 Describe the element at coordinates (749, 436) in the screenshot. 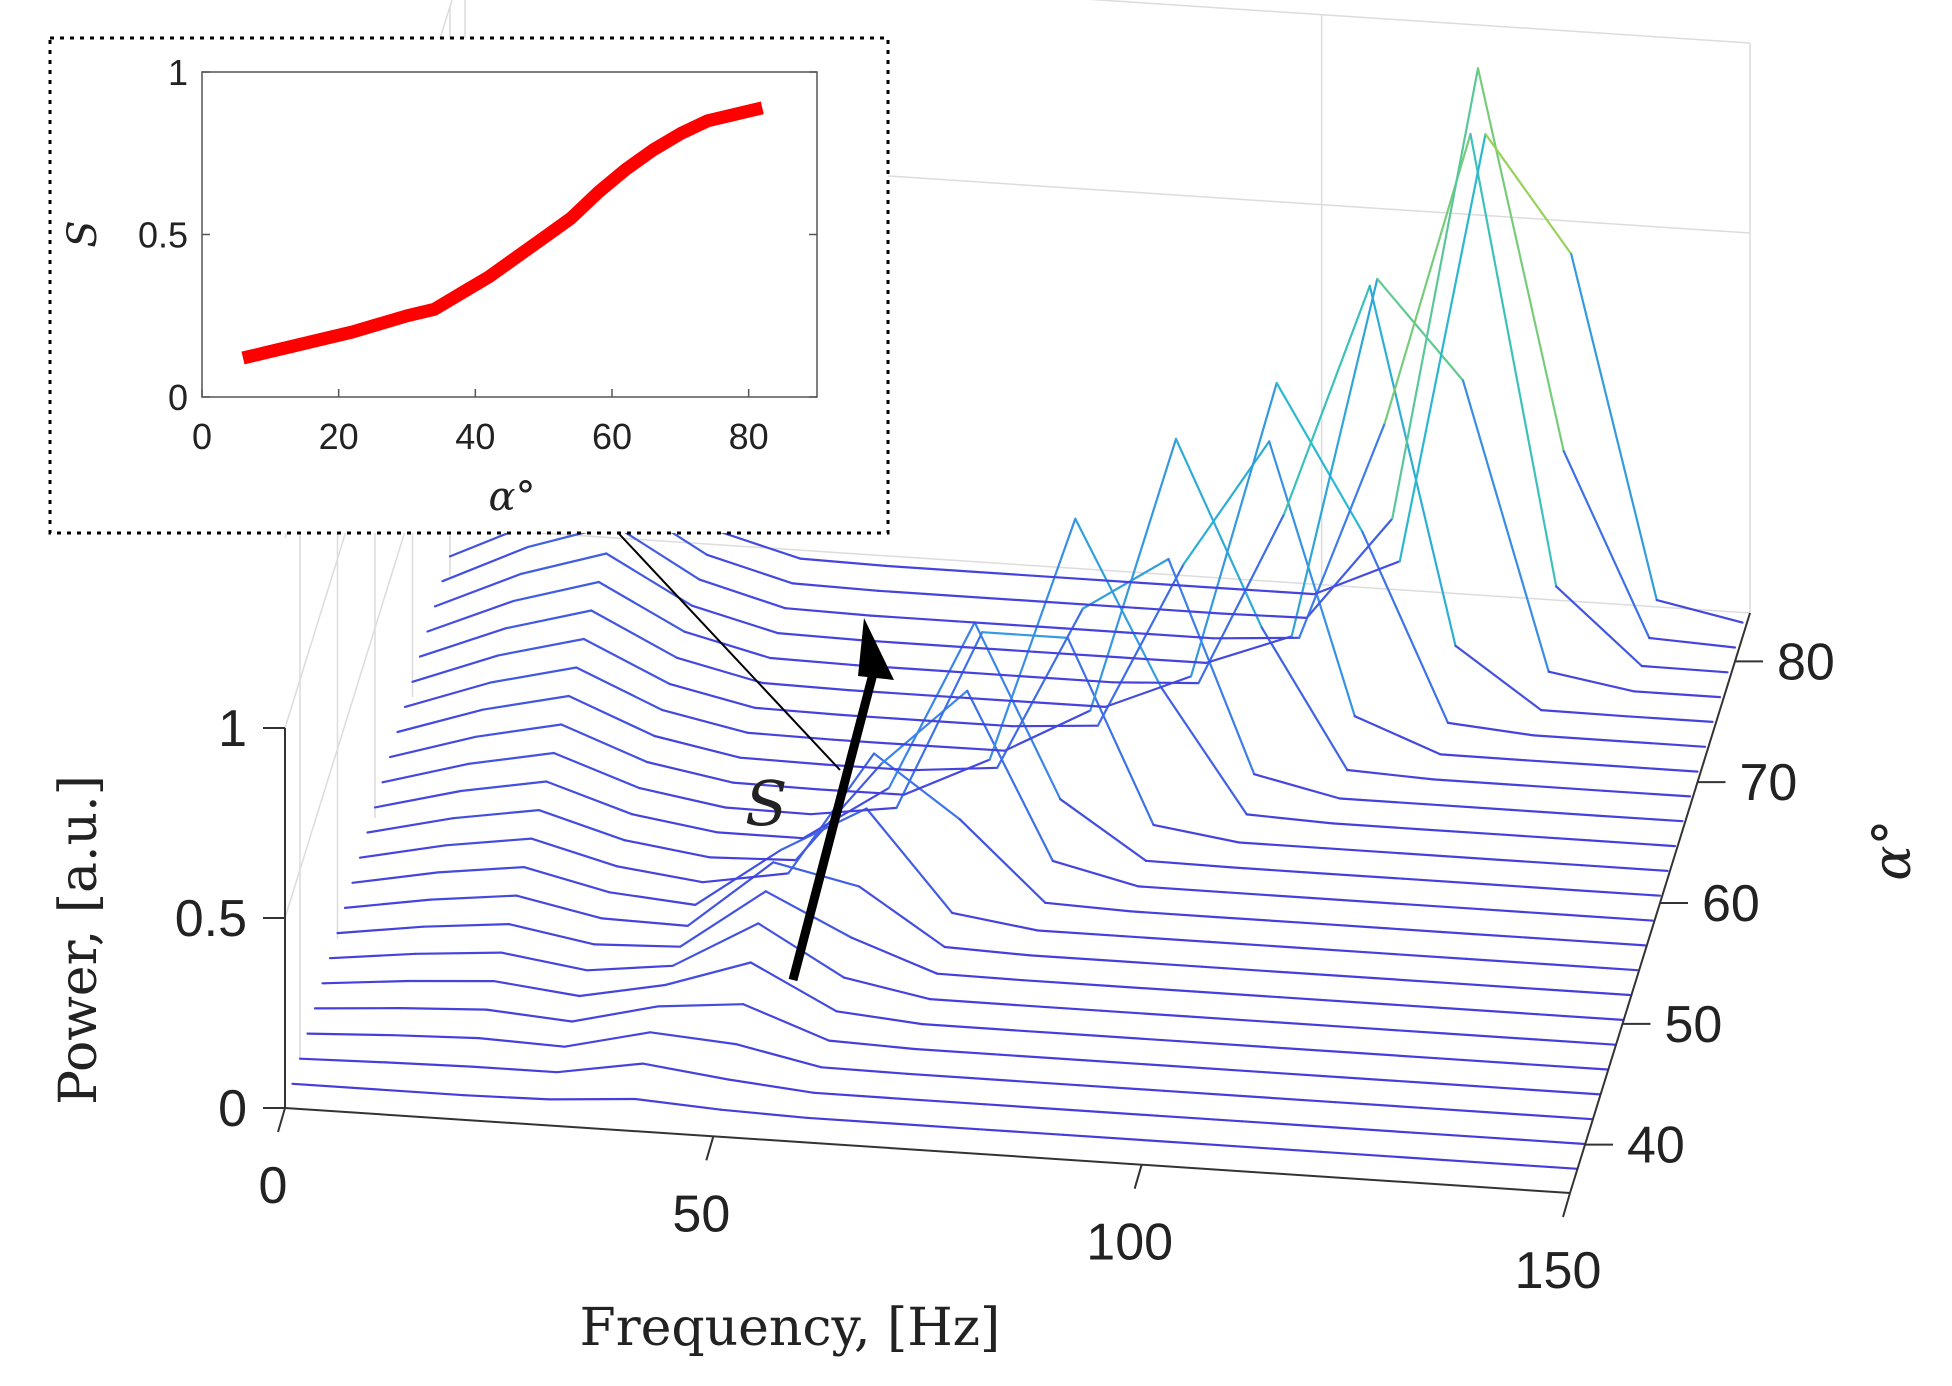

I see `inset-x-tick-label: 80` at that location.